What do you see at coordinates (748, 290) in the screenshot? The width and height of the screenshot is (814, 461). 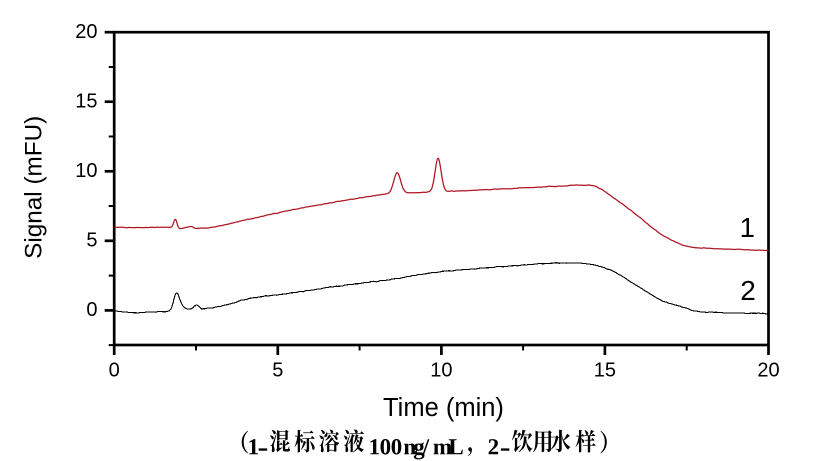 I see `svg-text: 2` at bounding box center [748, 290].